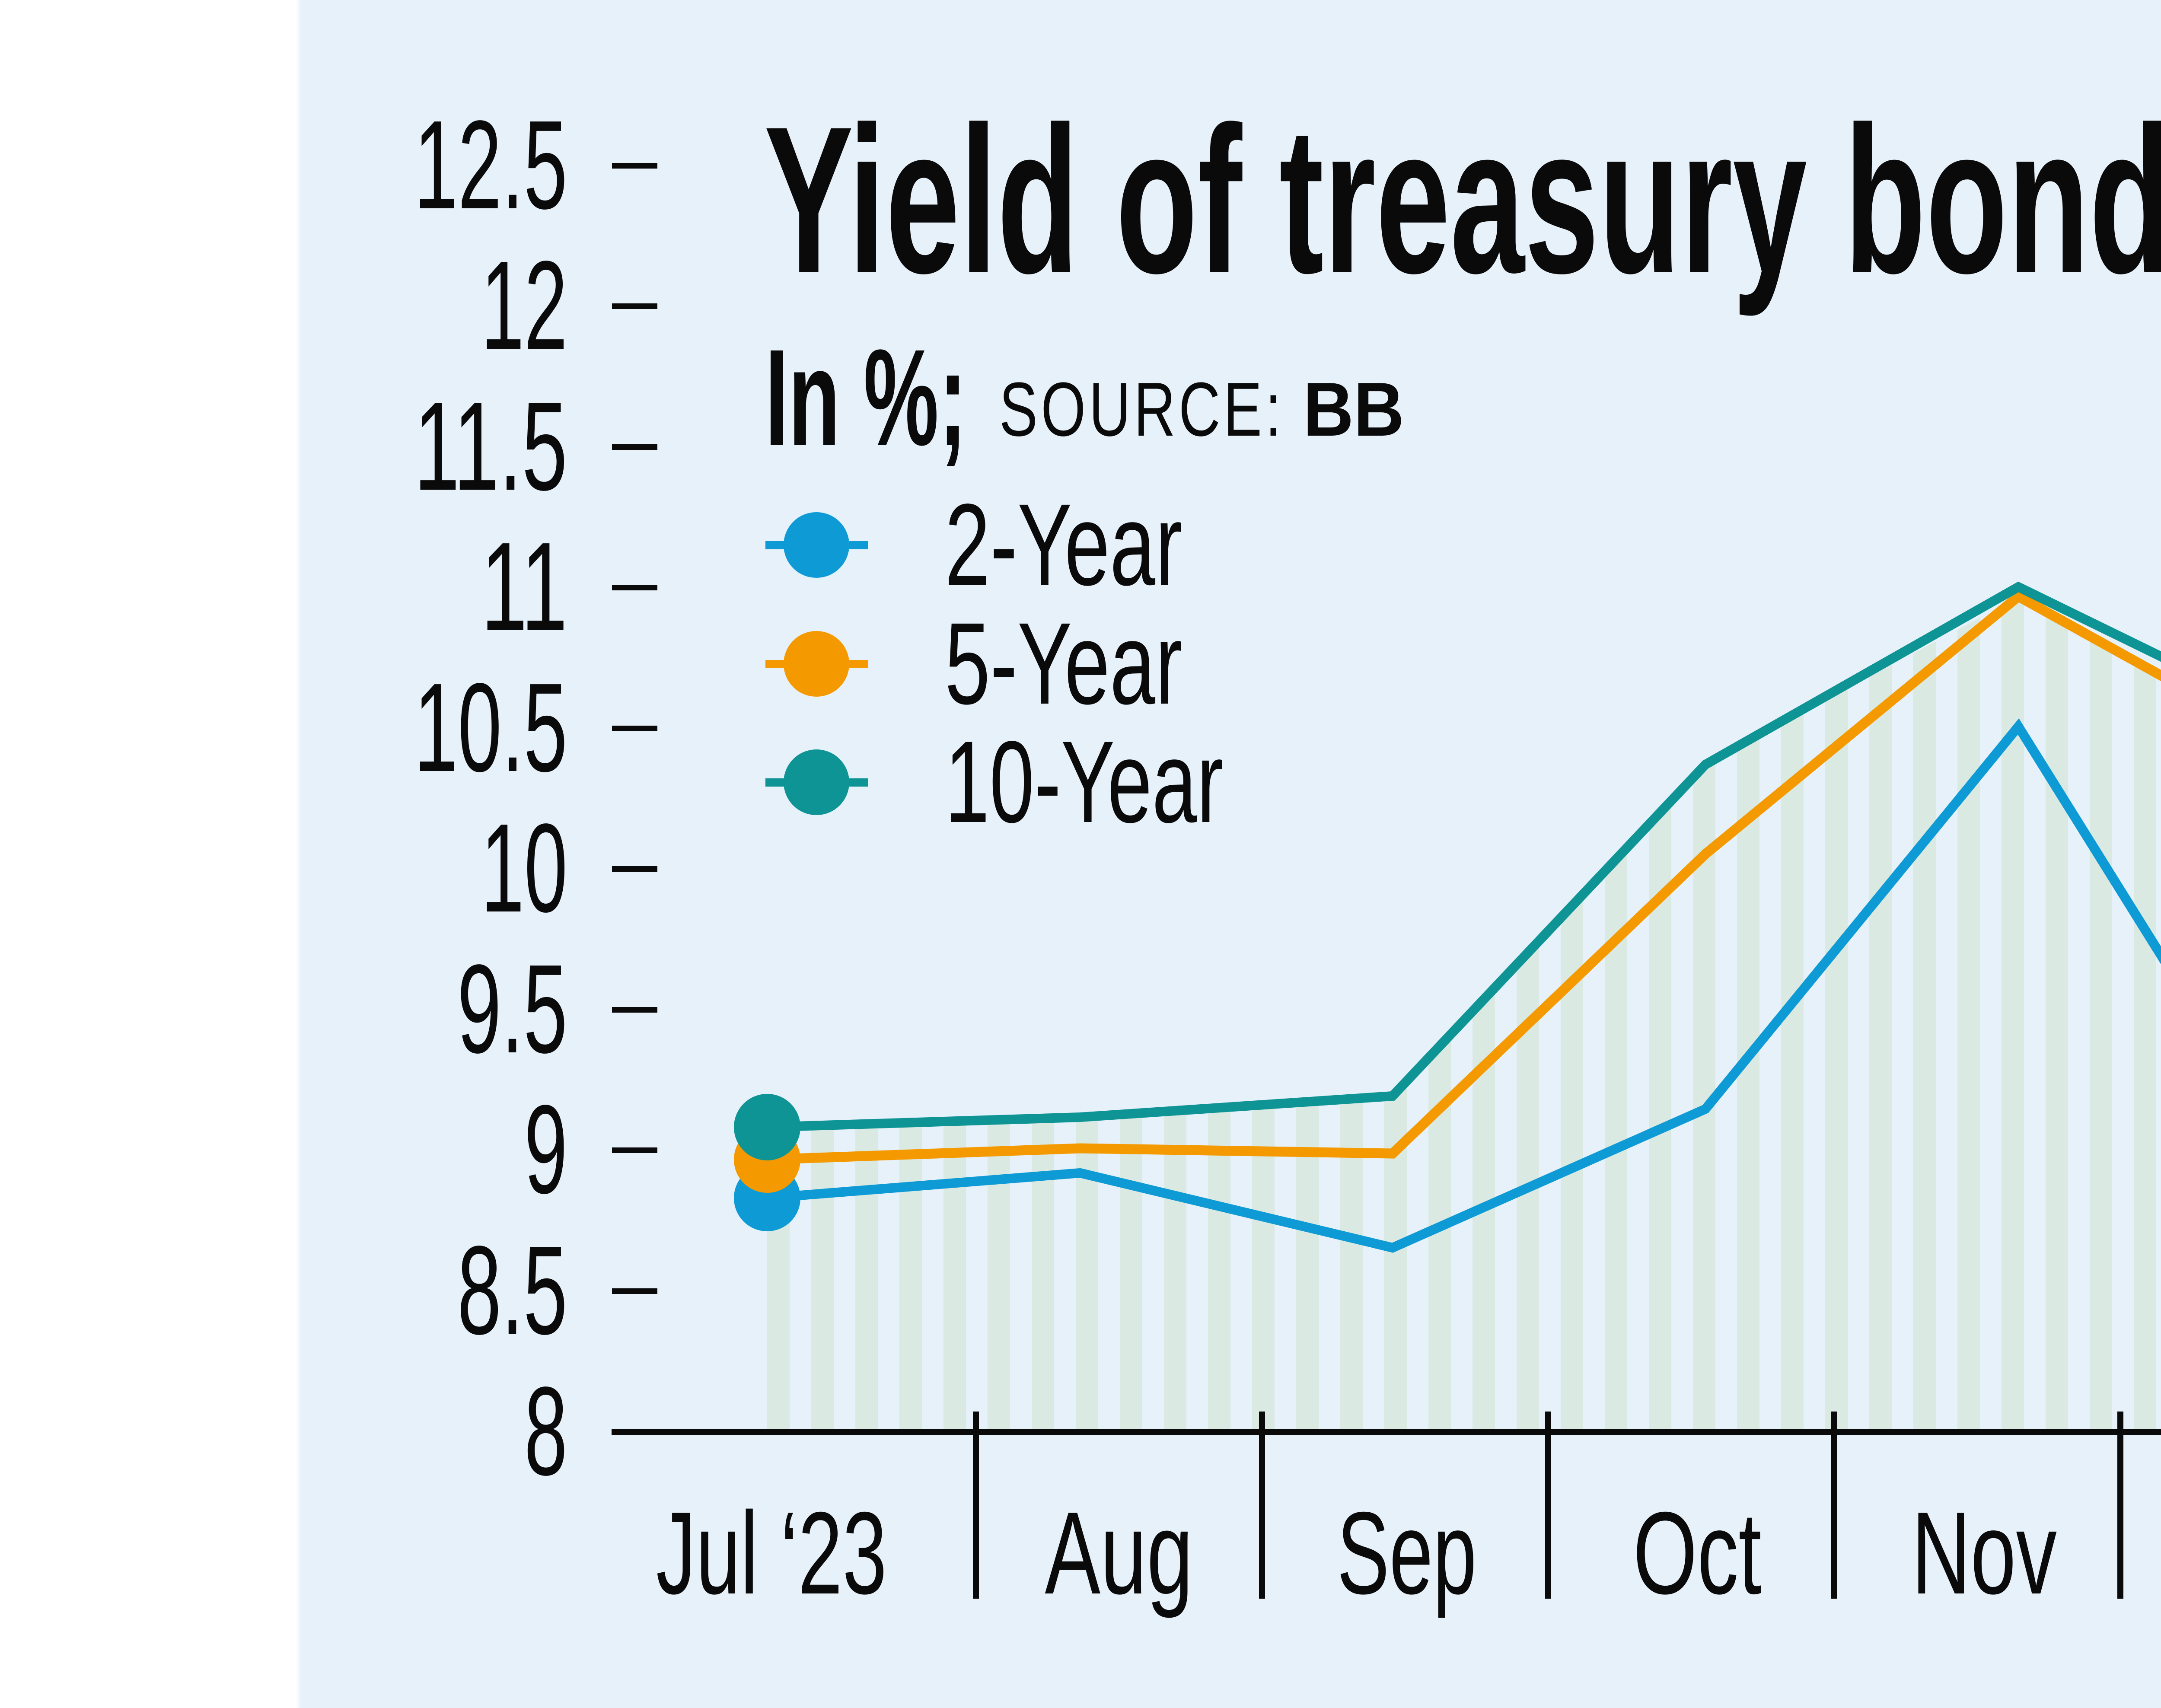  Describe the element at coordinates (1119, 1553) in the screenshot. I see `svg-text: Aug` at that location.